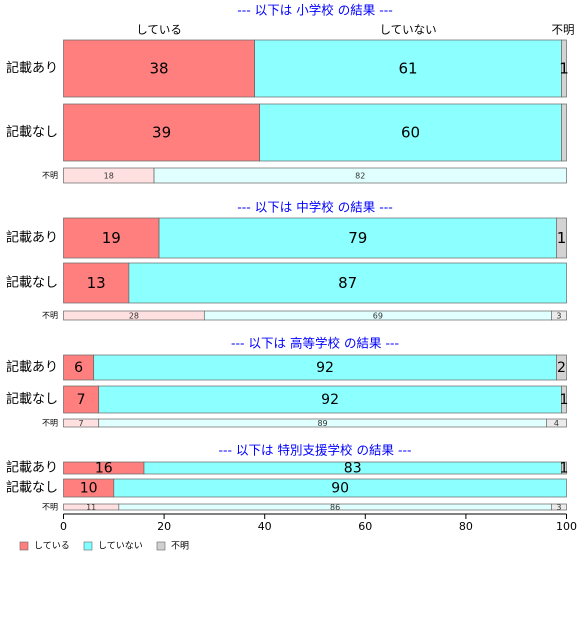 The image size is (580, 636). What do you see at coordinates (563, 30) in the screenshot?
I see `column-header: 不明` at bounding box center [563, 30].